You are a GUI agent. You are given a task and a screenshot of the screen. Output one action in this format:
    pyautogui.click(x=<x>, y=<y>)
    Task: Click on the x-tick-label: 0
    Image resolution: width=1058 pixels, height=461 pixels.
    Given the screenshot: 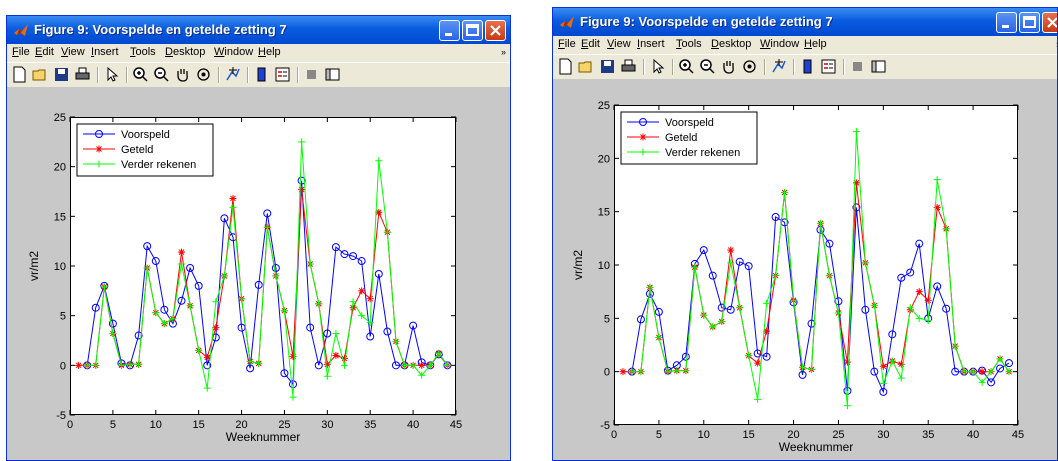 What is the action you would take?
    pyautogui.click(x=614, y=435)
    